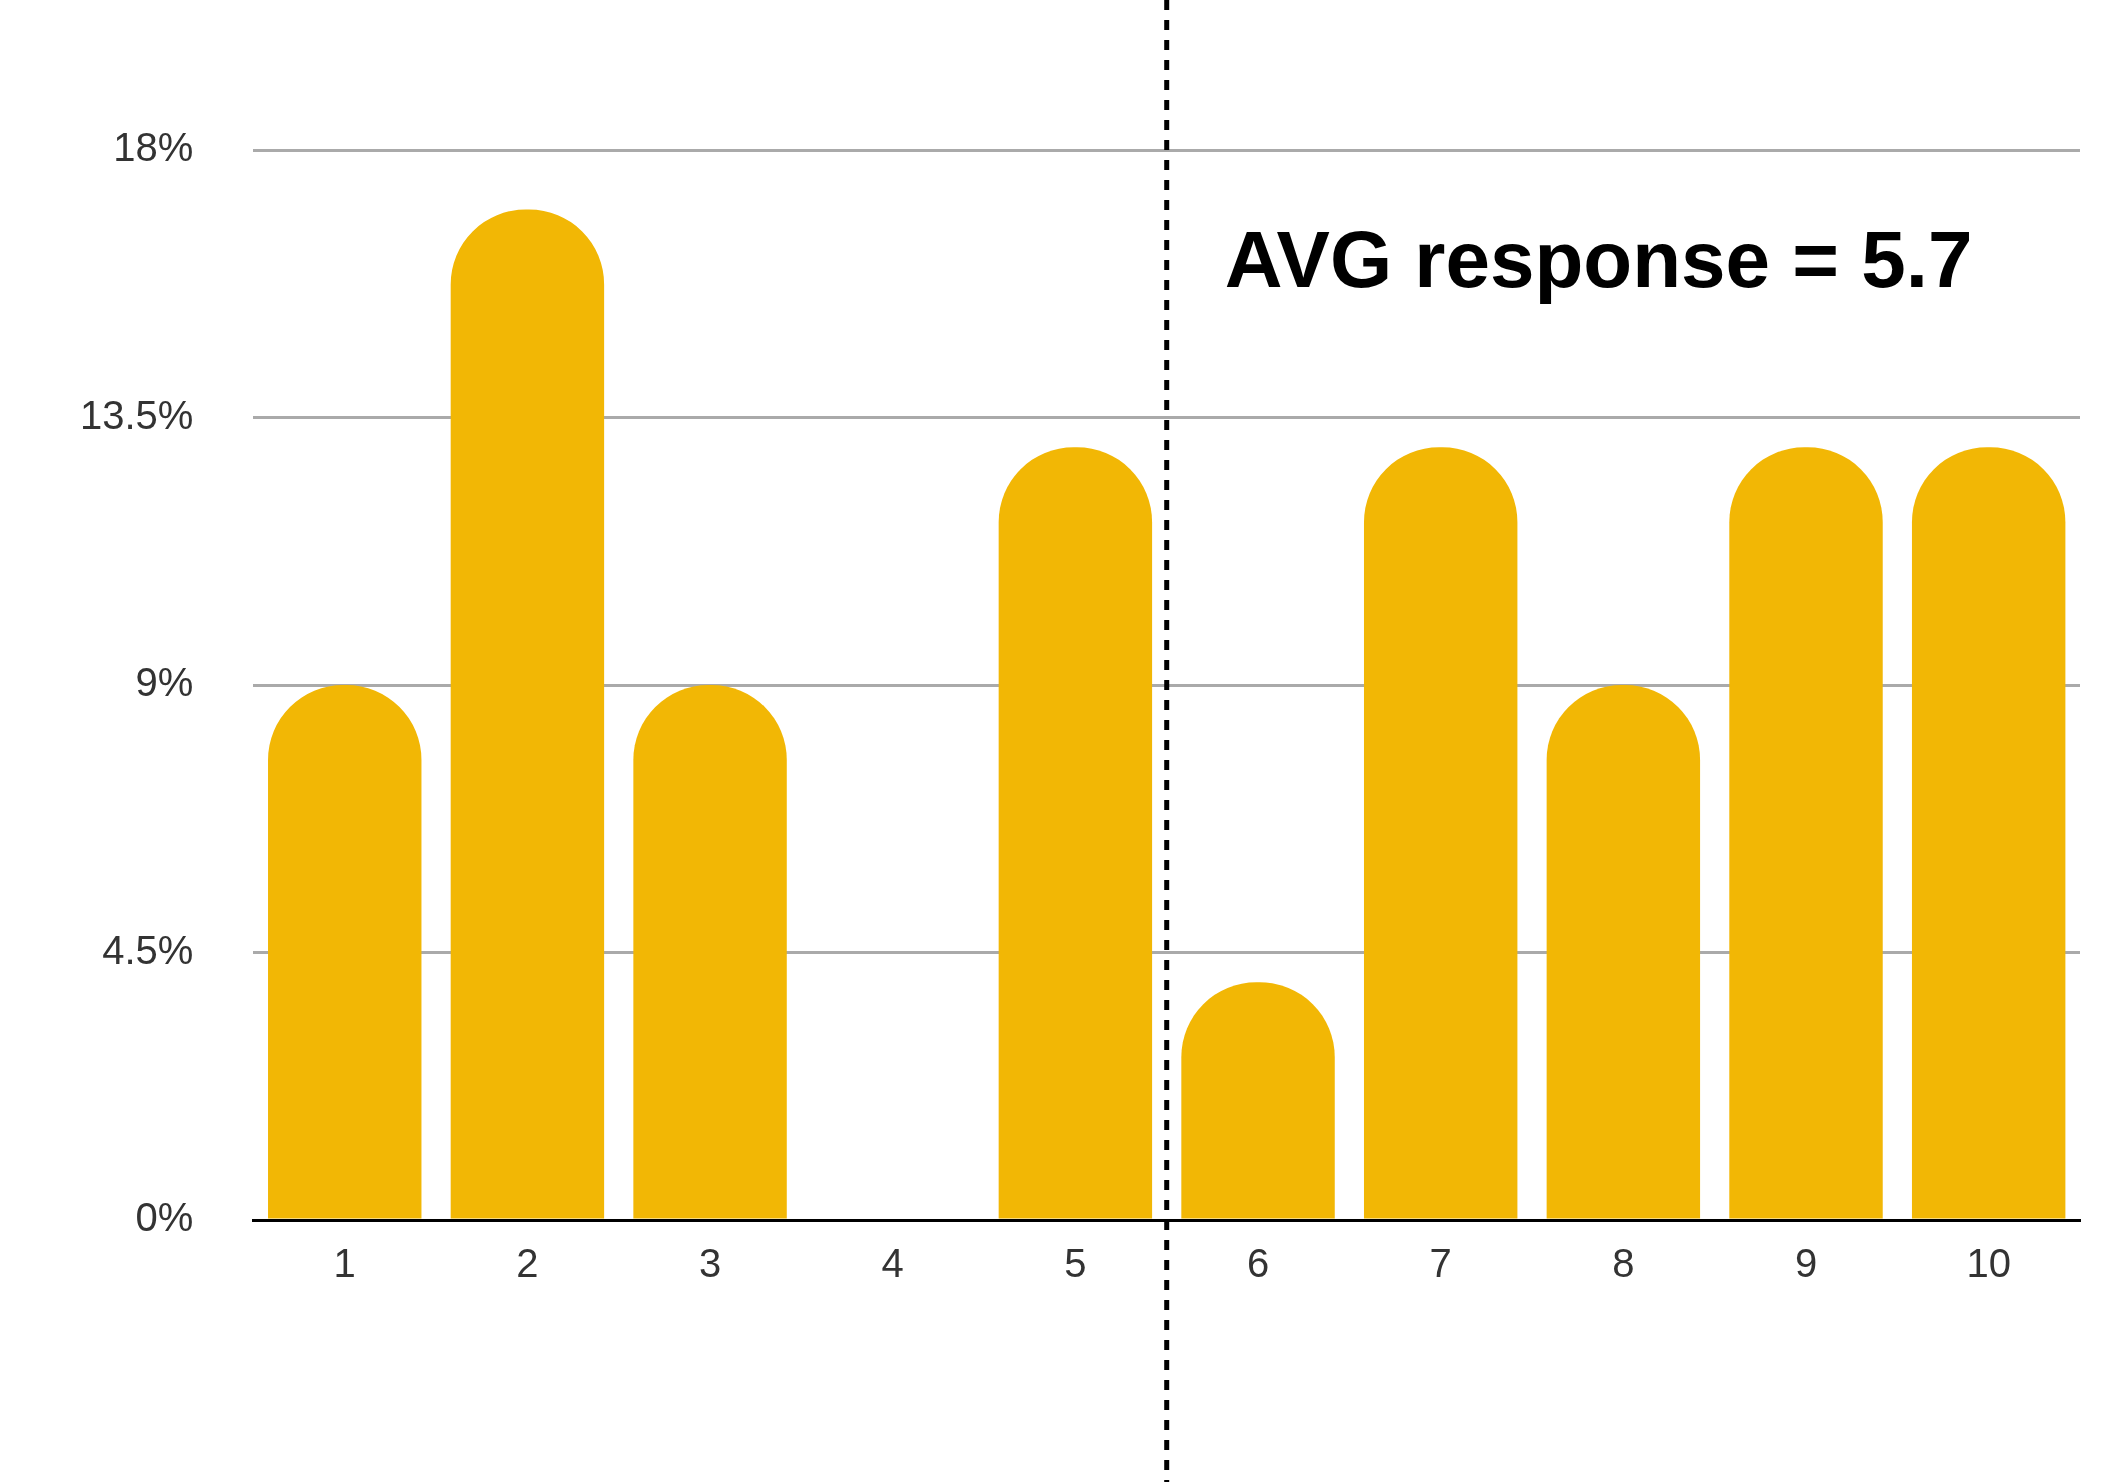 Image resolution: width=2105 pixels, height=1482 pixels. I want to click on x-tick-label: 9, so click(1806, 1263).